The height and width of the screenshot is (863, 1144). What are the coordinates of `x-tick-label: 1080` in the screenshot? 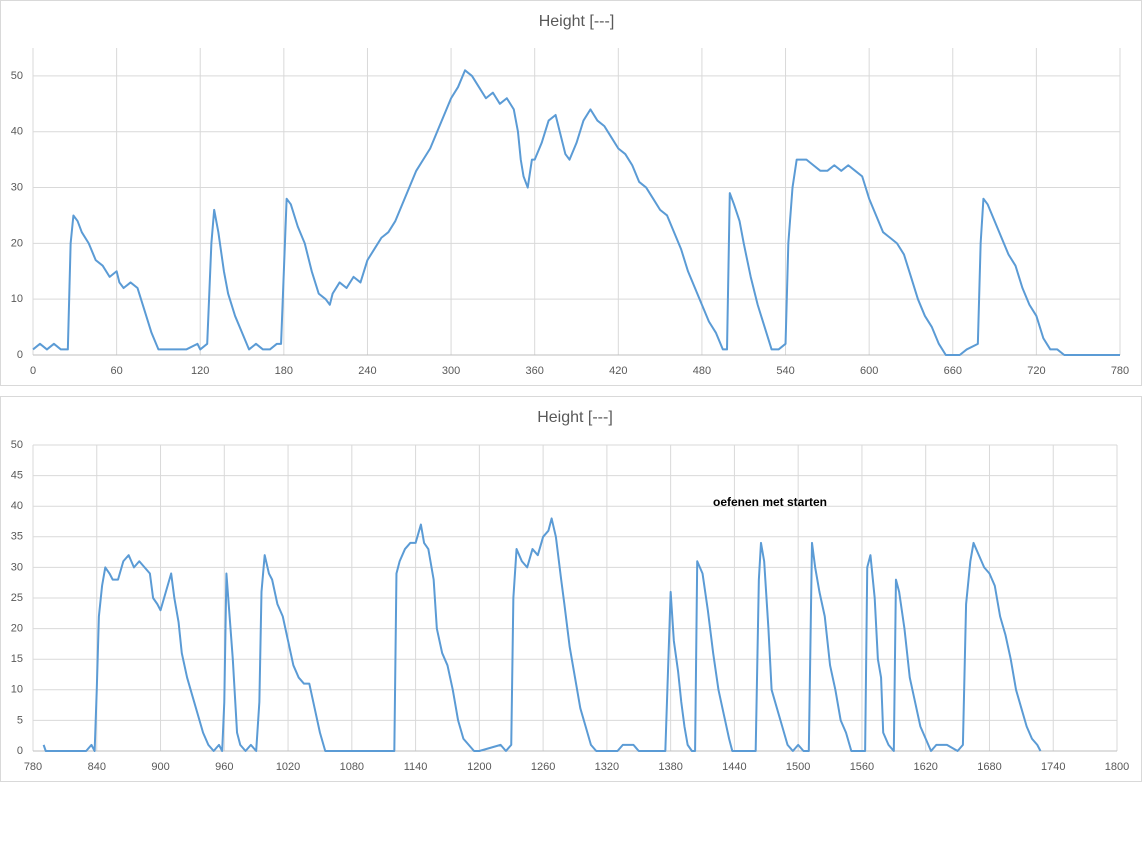 It's located at (352, 767).